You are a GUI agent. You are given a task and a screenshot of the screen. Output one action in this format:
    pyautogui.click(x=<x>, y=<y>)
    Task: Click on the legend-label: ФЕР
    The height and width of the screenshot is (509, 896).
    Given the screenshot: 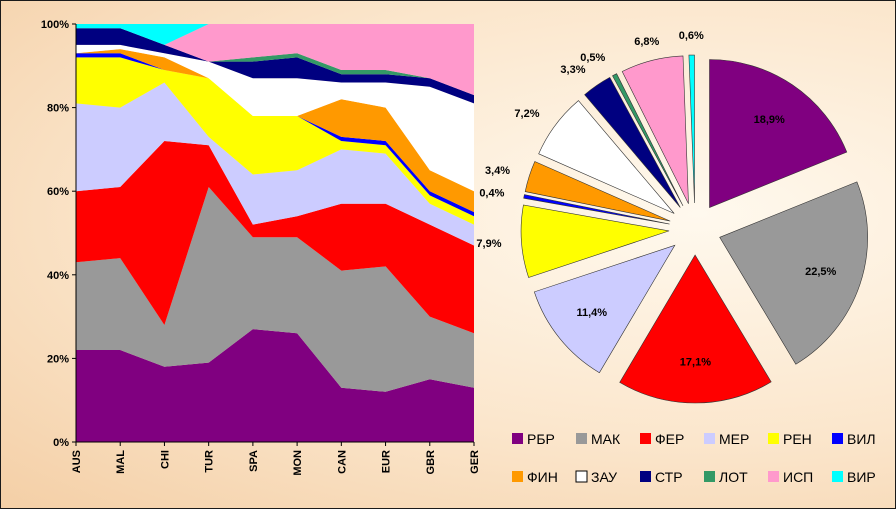 What is the action you would take?
    pyautogui.click(x=669, y=439)
    